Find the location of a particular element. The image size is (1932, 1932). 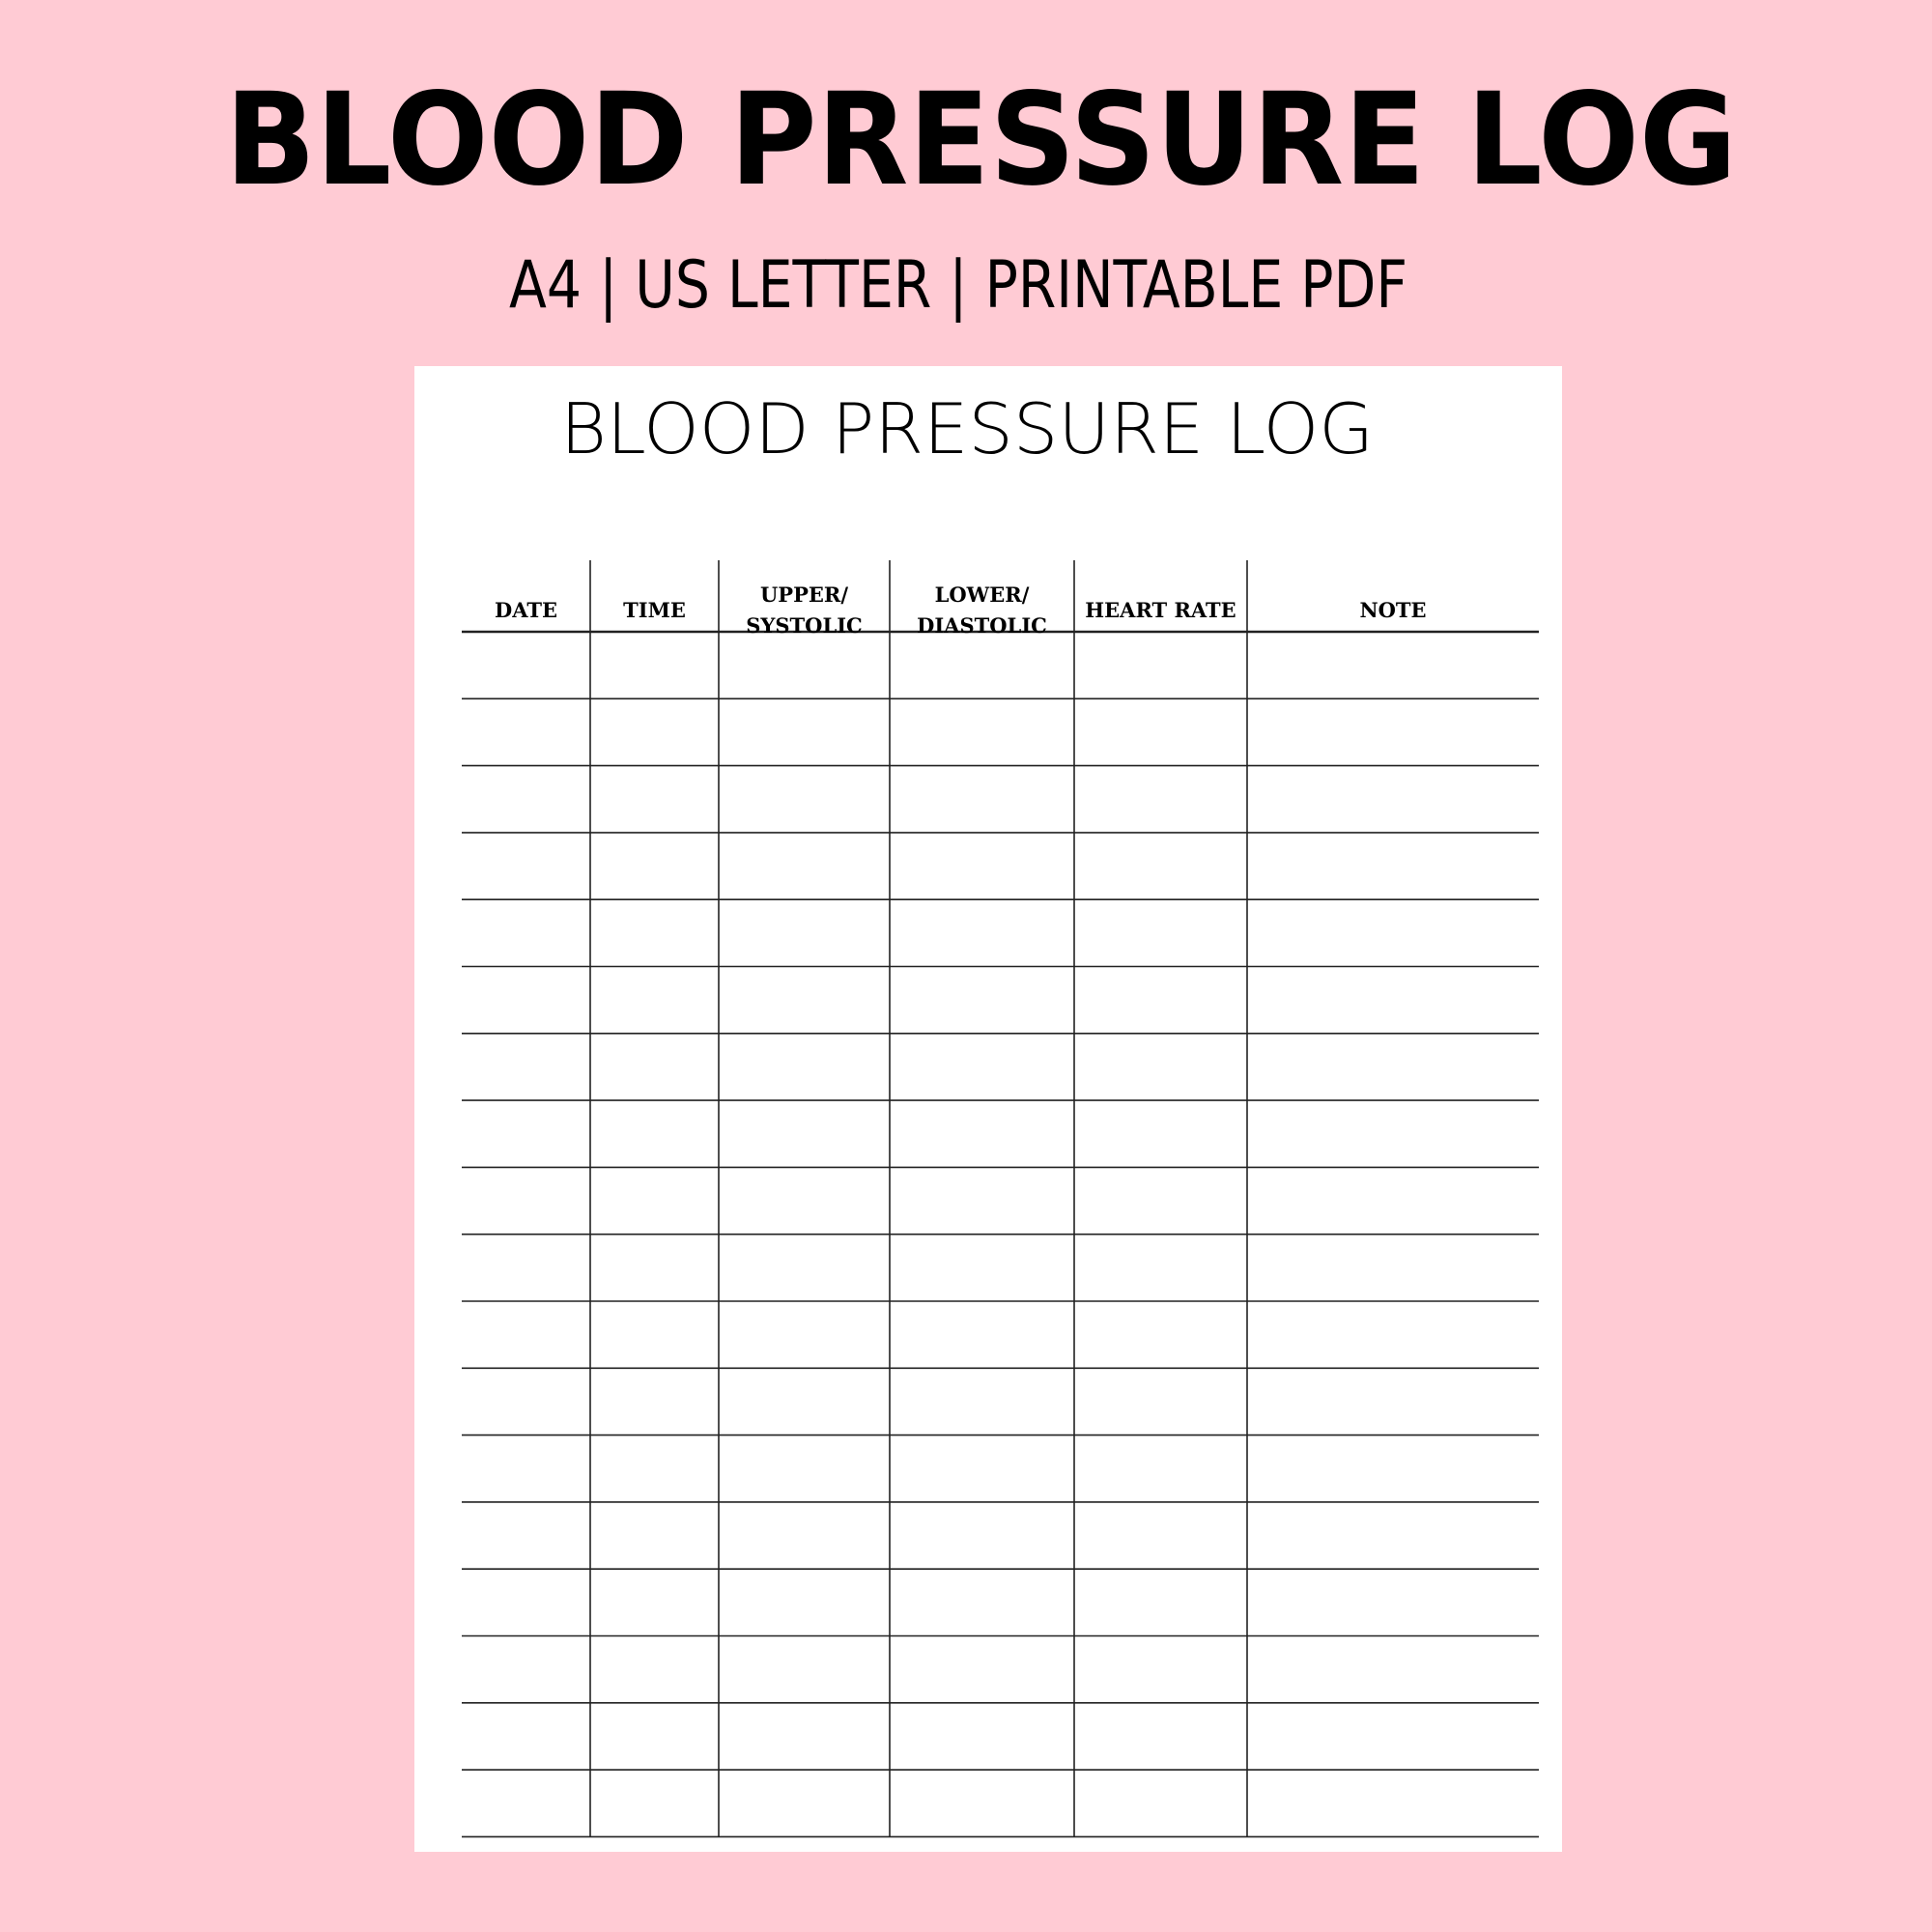

column-header: SYSTOLIC is located at coordinates (804, 625).